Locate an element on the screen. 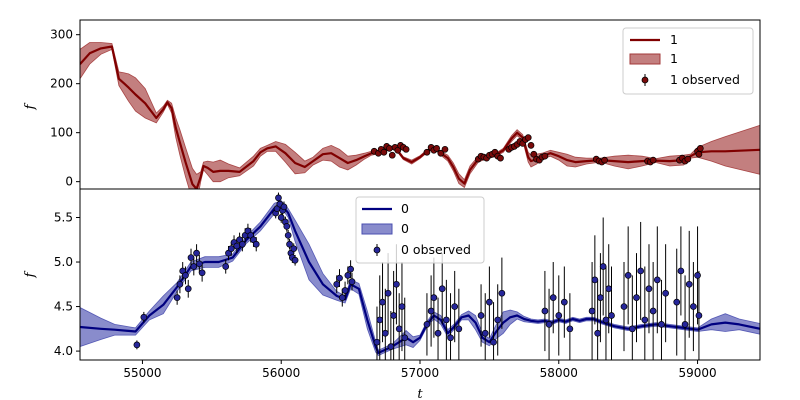 The image size is (800, 400). y-tick-label: 5.0 is located at coordinates (63, 262).